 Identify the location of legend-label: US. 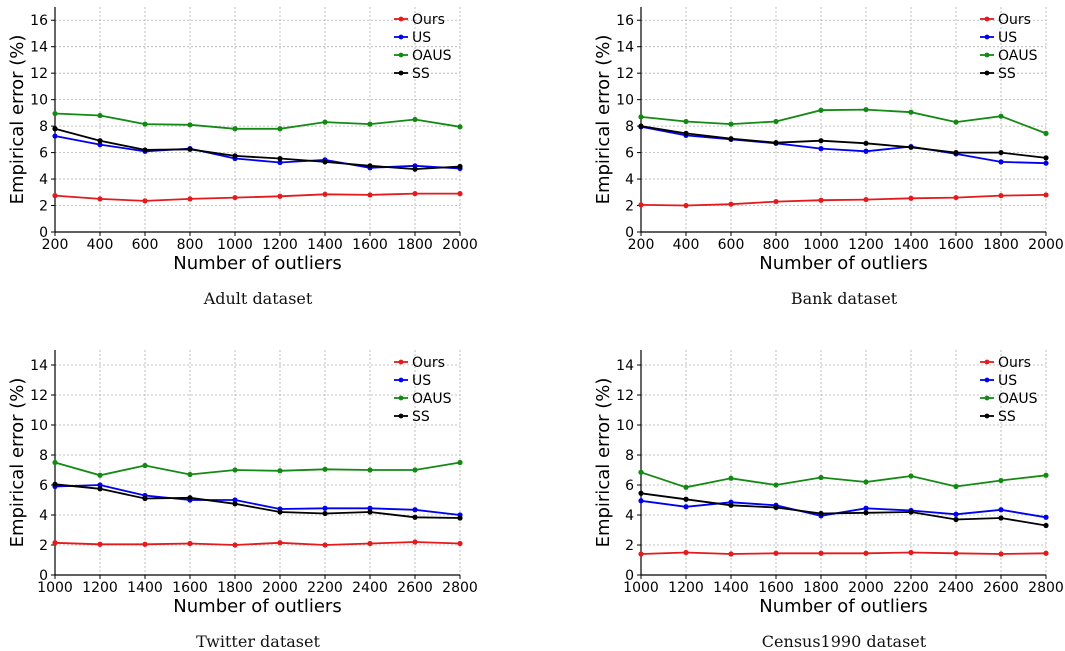
(421, 381).